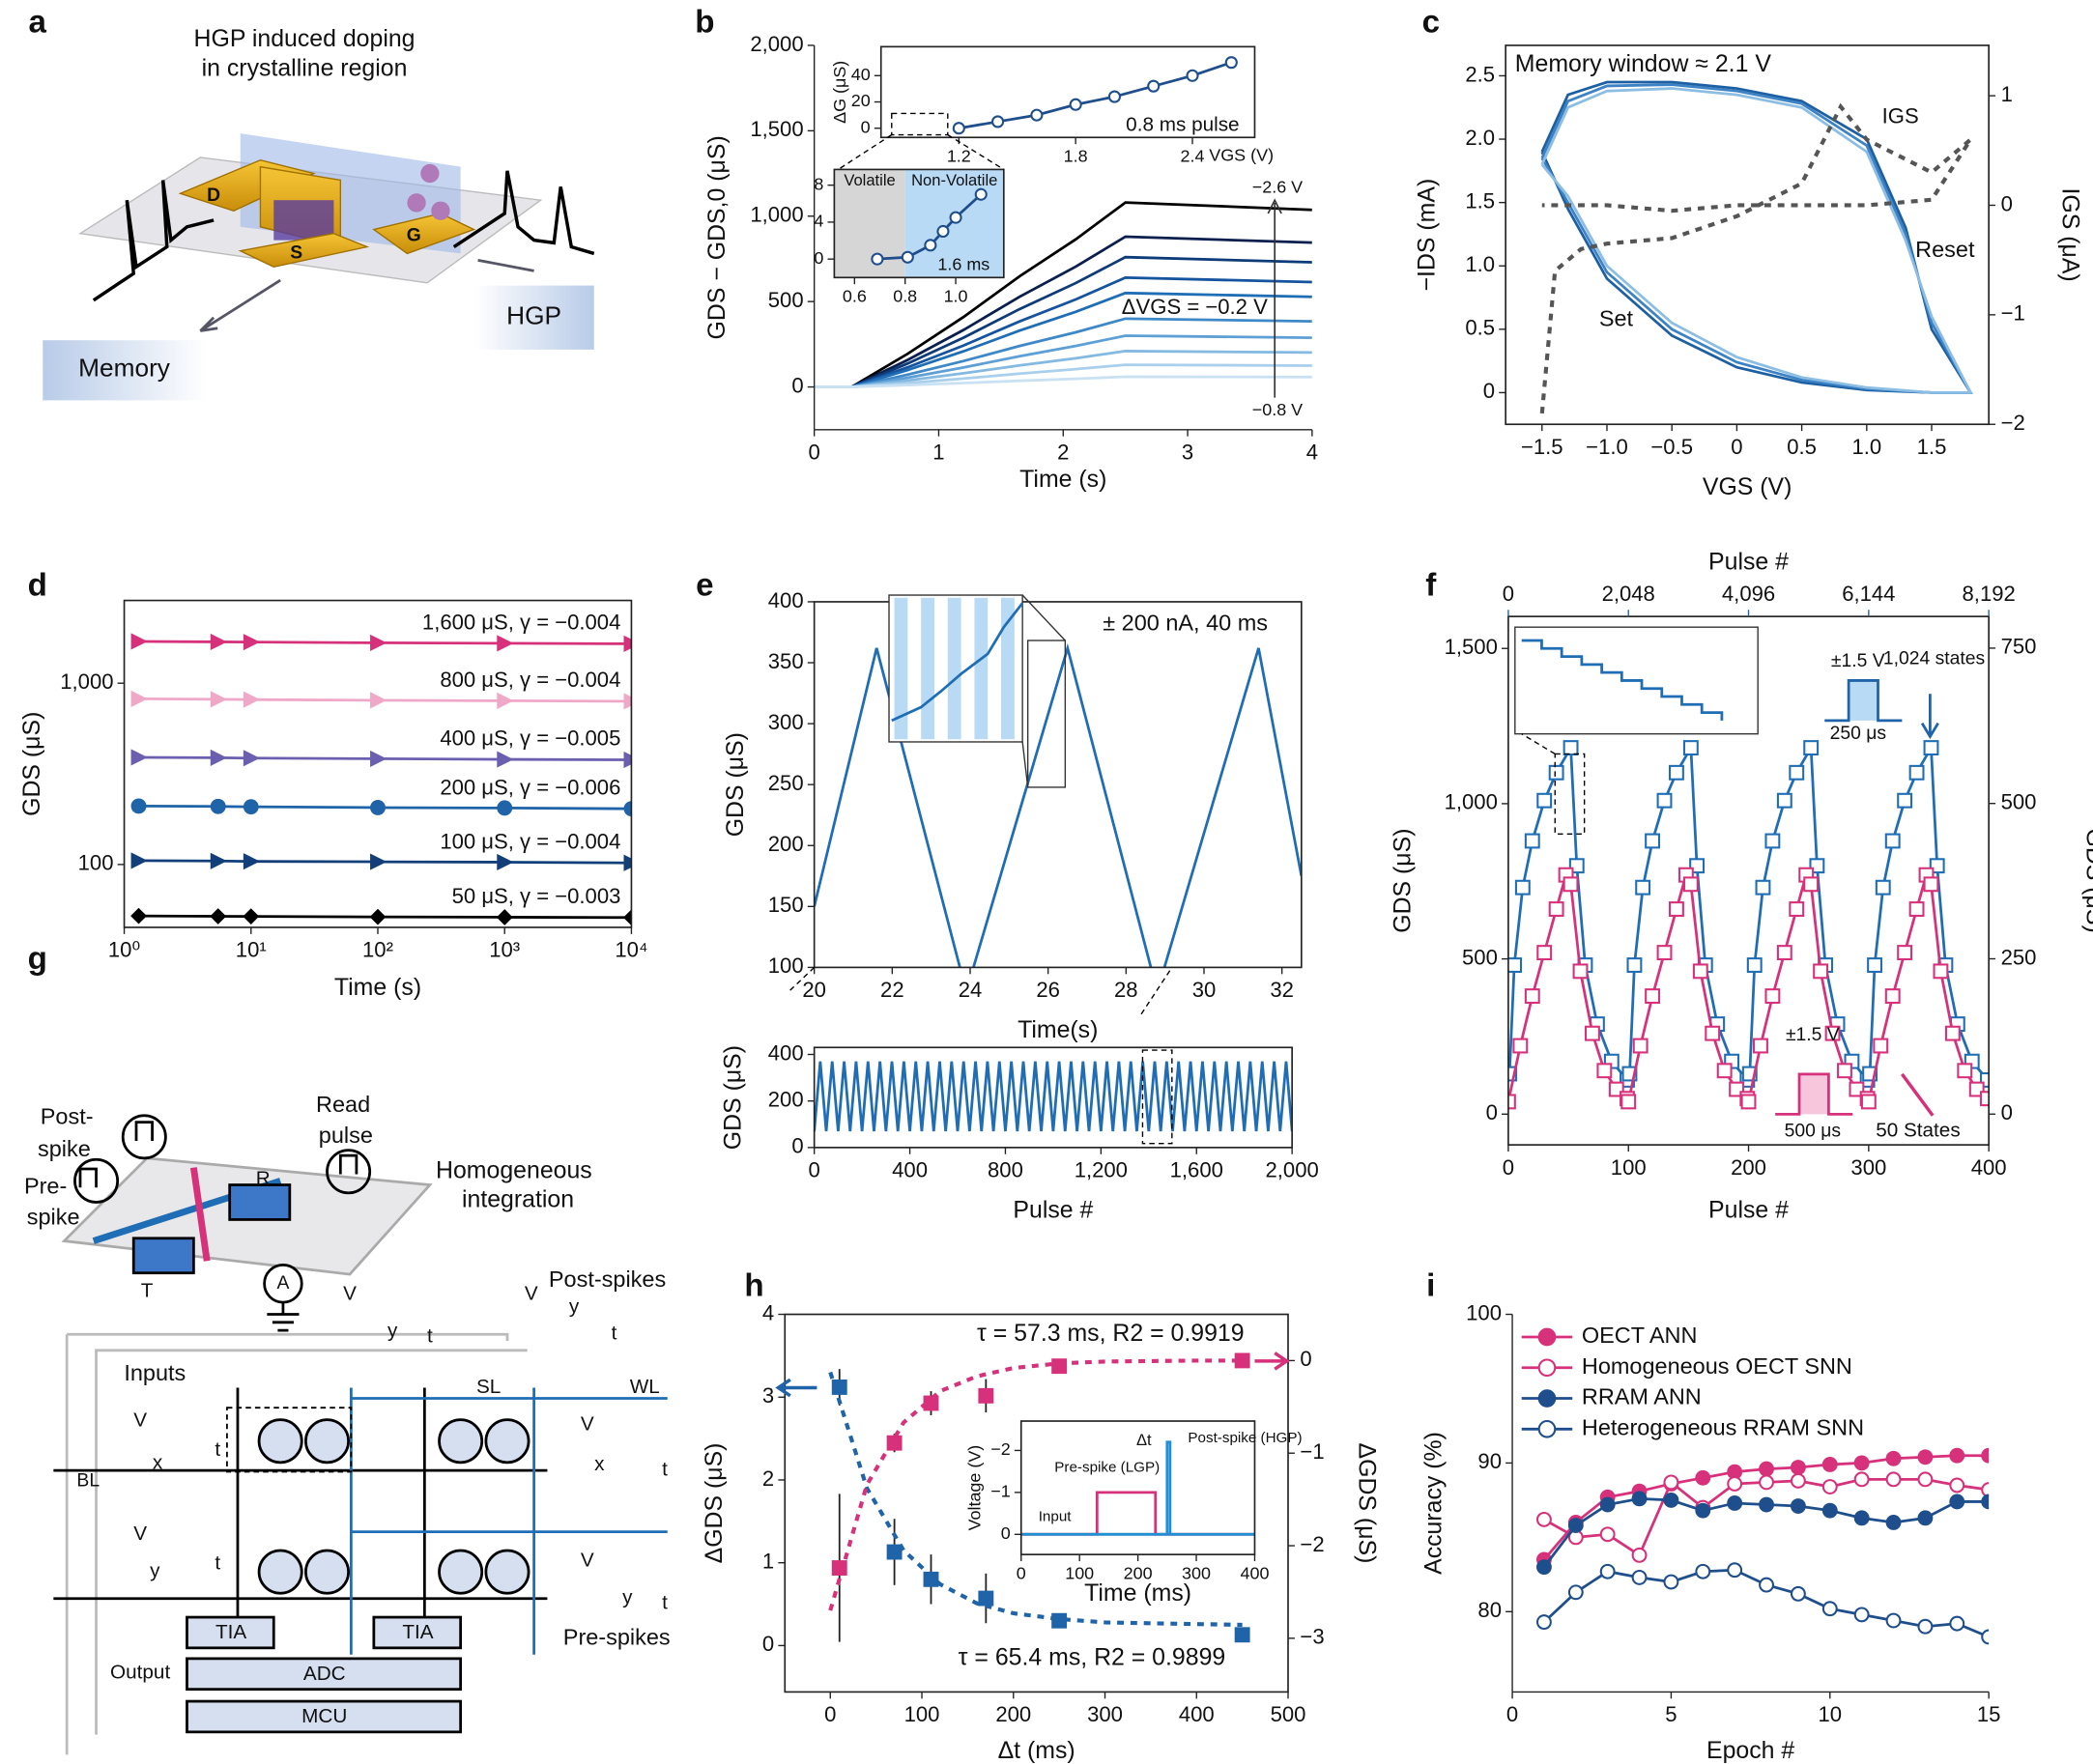 This screenshot has width=2093, height=1764. I want to click on y-tick-label: 100, so click(786, 965).